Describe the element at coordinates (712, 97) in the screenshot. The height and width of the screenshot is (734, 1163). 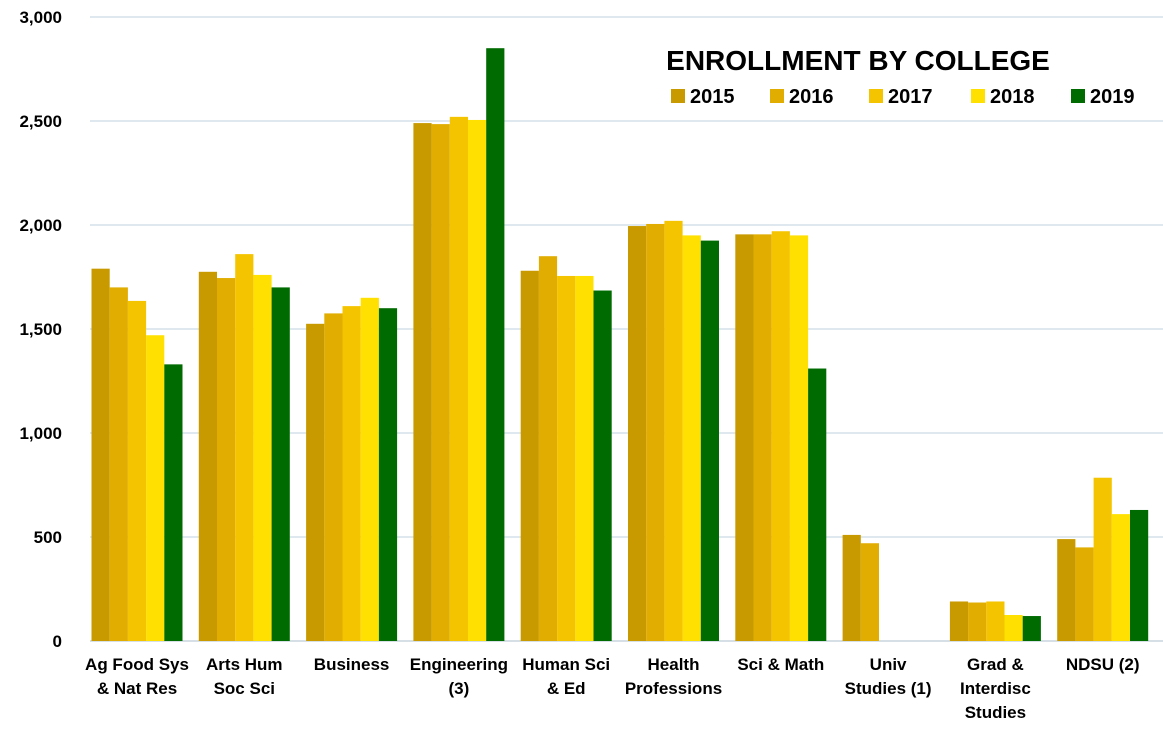
I see `legend-label-2015: 2015` at that location.